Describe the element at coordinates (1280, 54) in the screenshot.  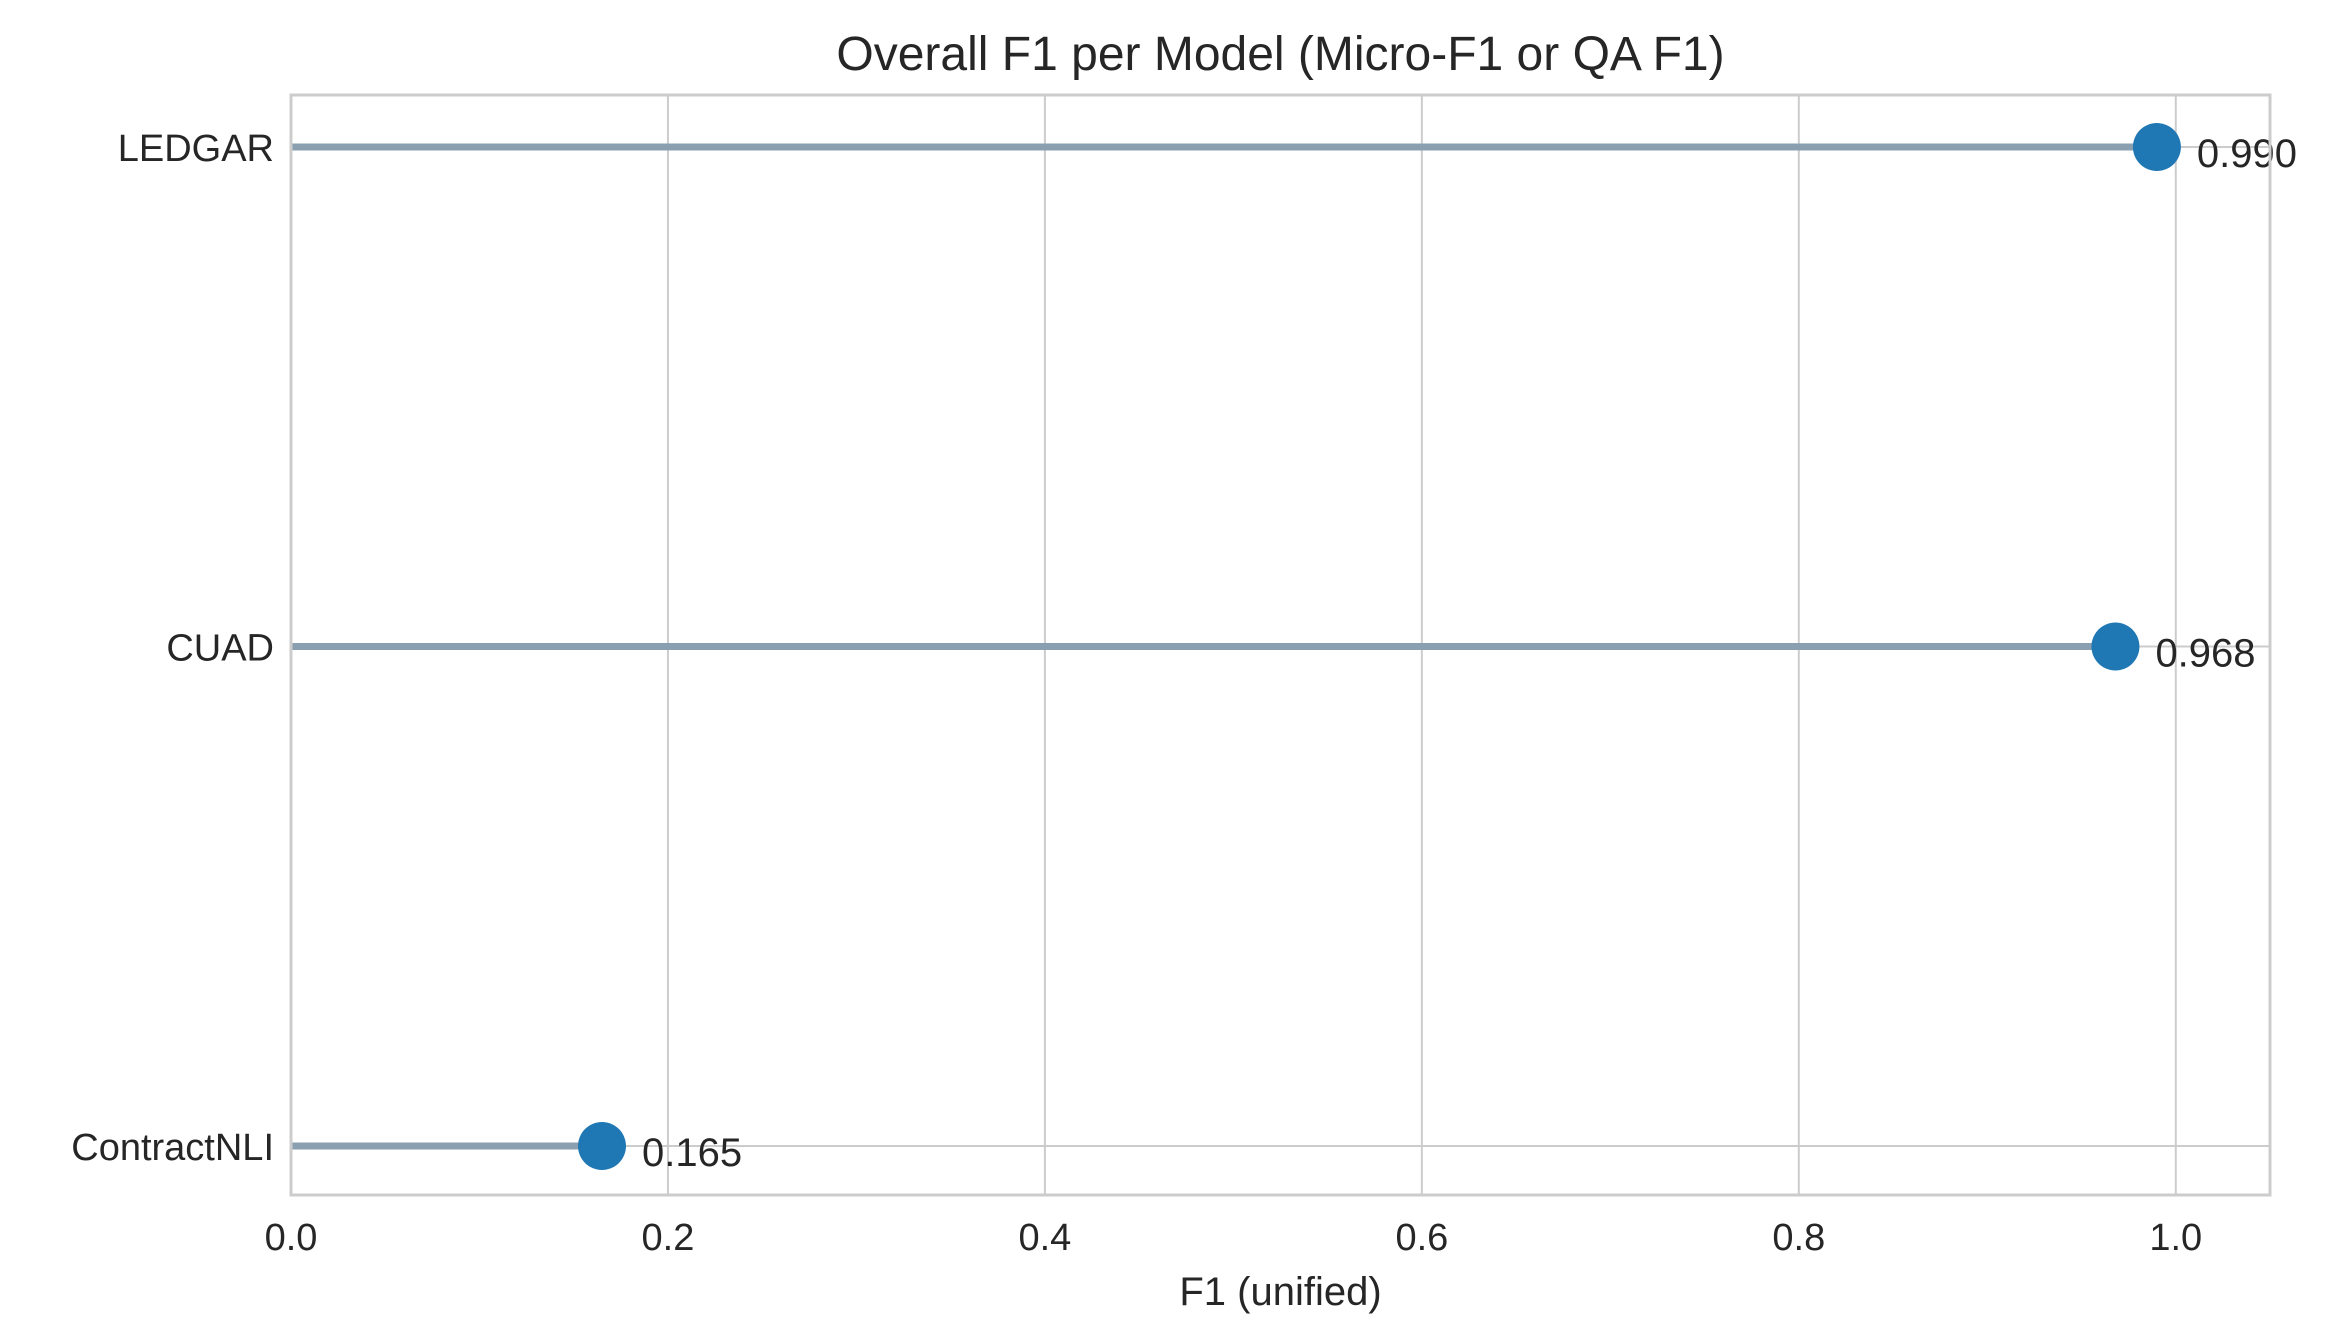
I see `chart-title: Overall F1 per Model (Micro-F1 or QA F1)` at that location.